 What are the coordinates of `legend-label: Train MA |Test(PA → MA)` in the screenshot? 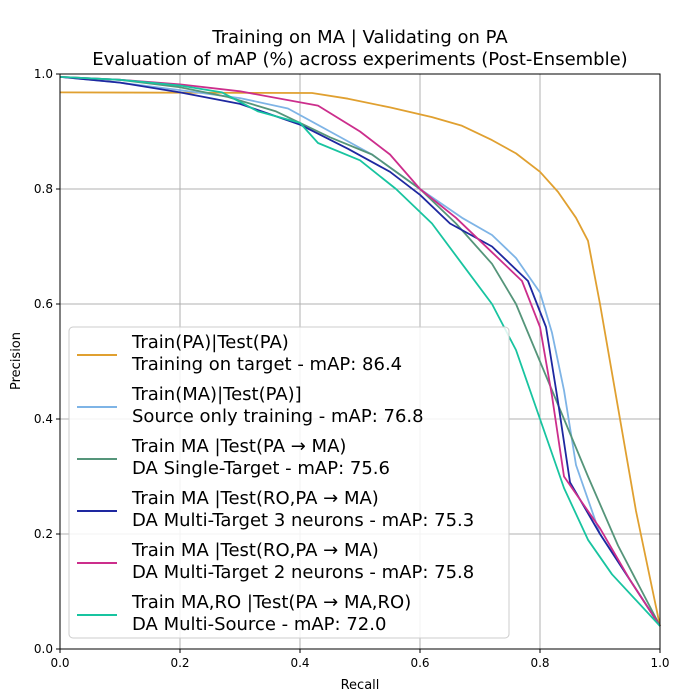 It's located at (238, 446).